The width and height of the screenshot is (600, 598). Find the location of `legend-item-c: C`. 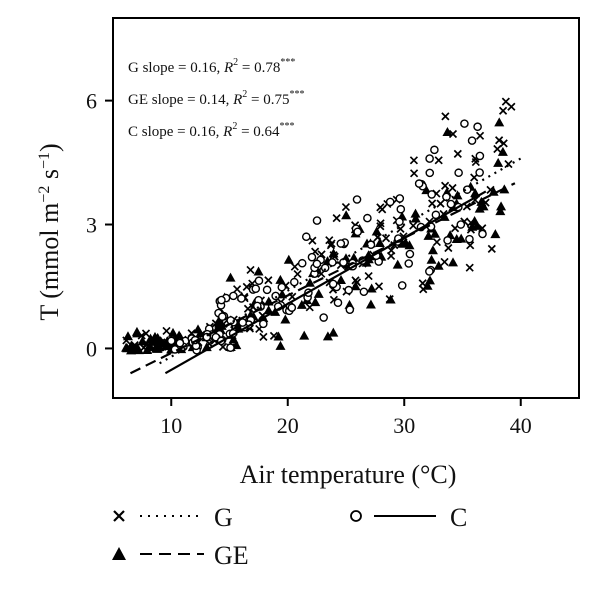

legend-item-c: C is located at coordinates (408, 517).